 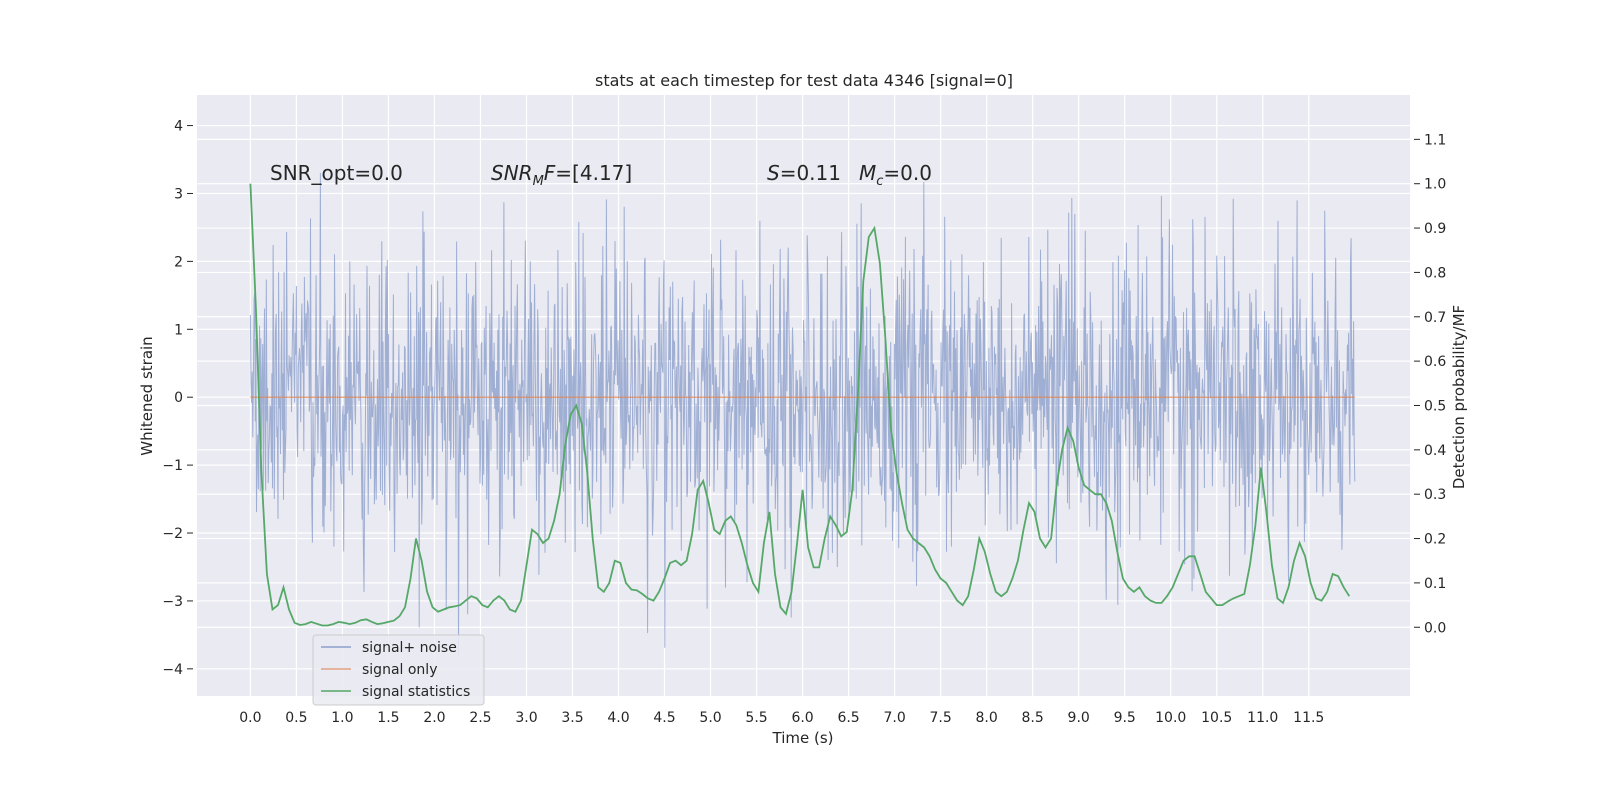 I want to click on x-tick-label: 0.0, so click(x=250, y=718).